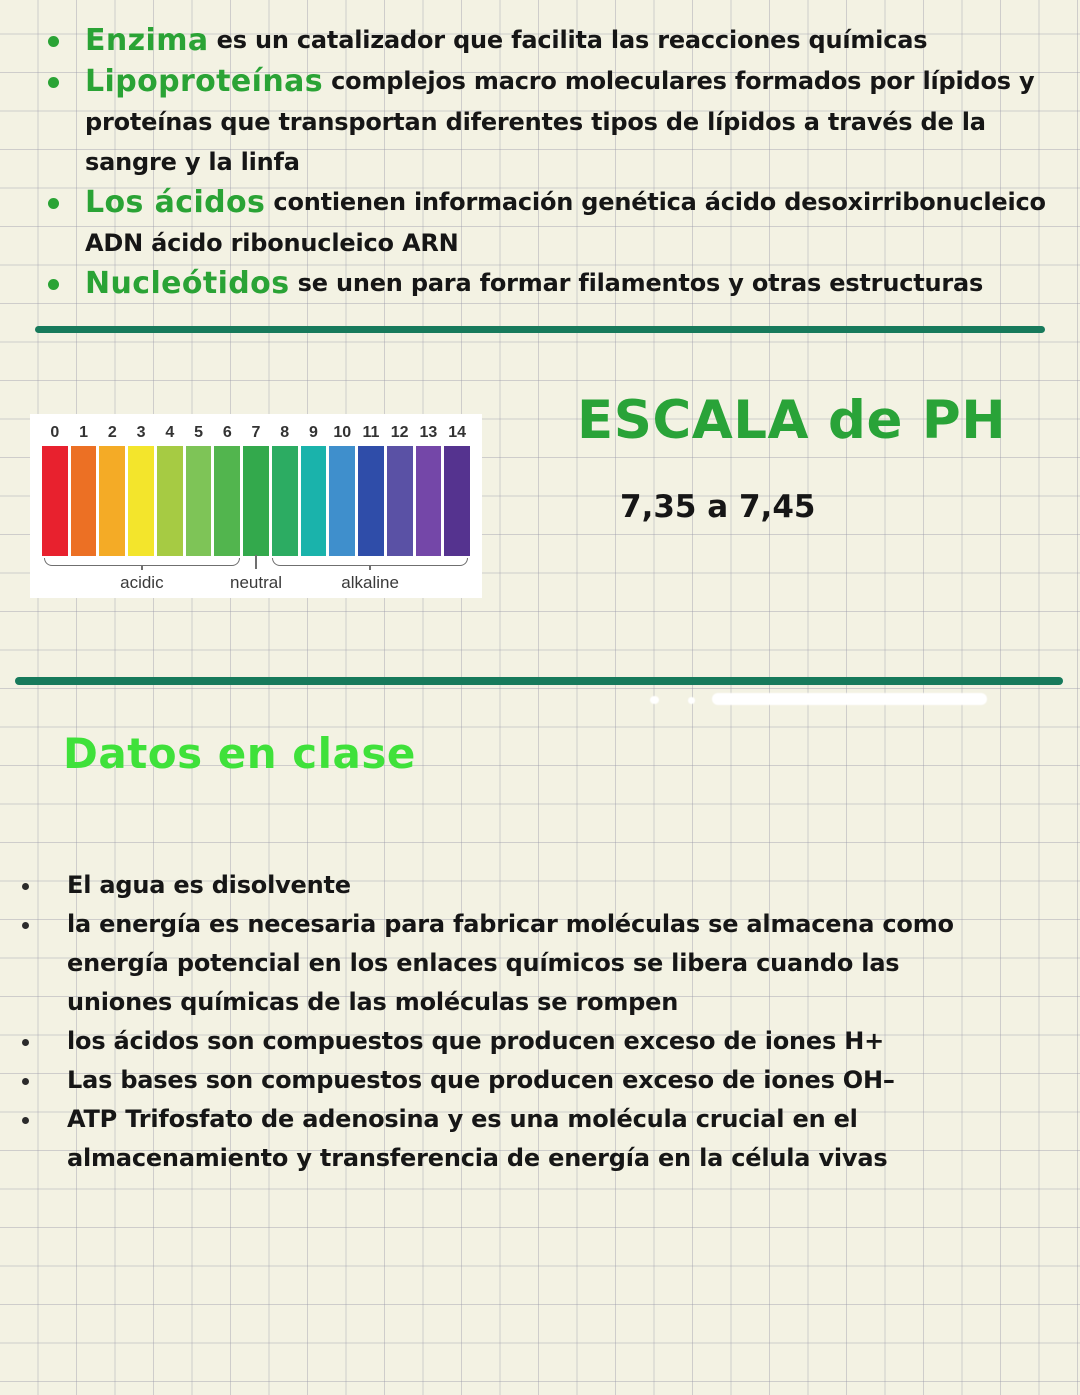 The image size is (1080, 1395). Describe the element at coordinates (227, 432) in the screenshot. I see `ph-tick-label: 6` at that location.